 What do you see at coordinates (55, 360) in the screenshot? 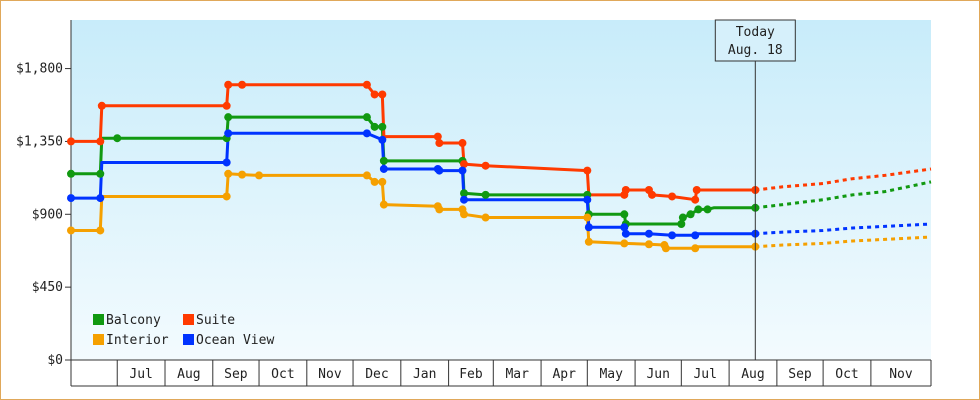
I see `y-tick-label: $0` at bounding box center [55, 360].